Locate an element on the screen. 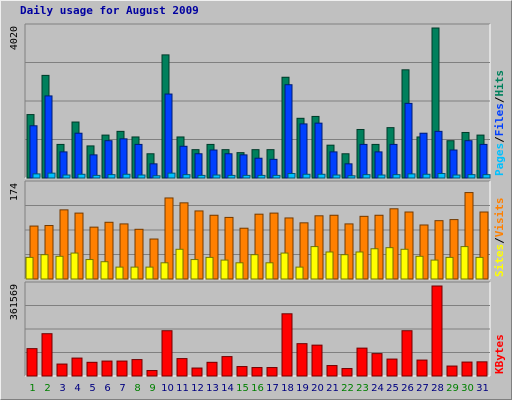  x-tick-label: 6 is located at coordinates (107, 388).